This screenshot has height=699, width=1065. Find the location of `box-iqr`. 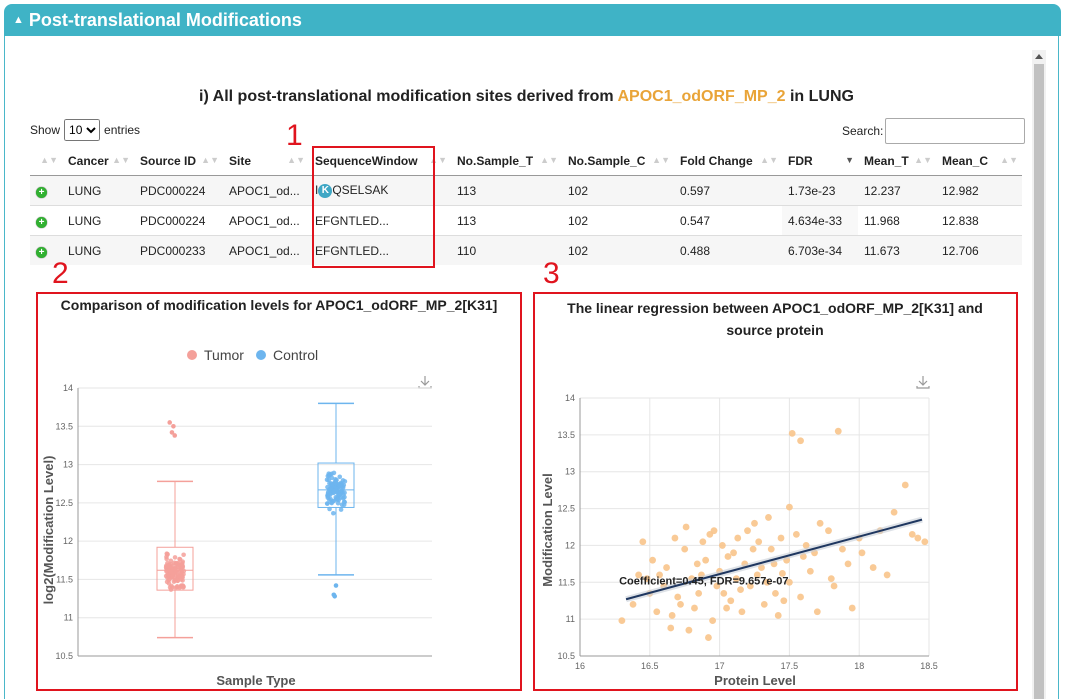

box-iqr is located at coordinates (175, 568).